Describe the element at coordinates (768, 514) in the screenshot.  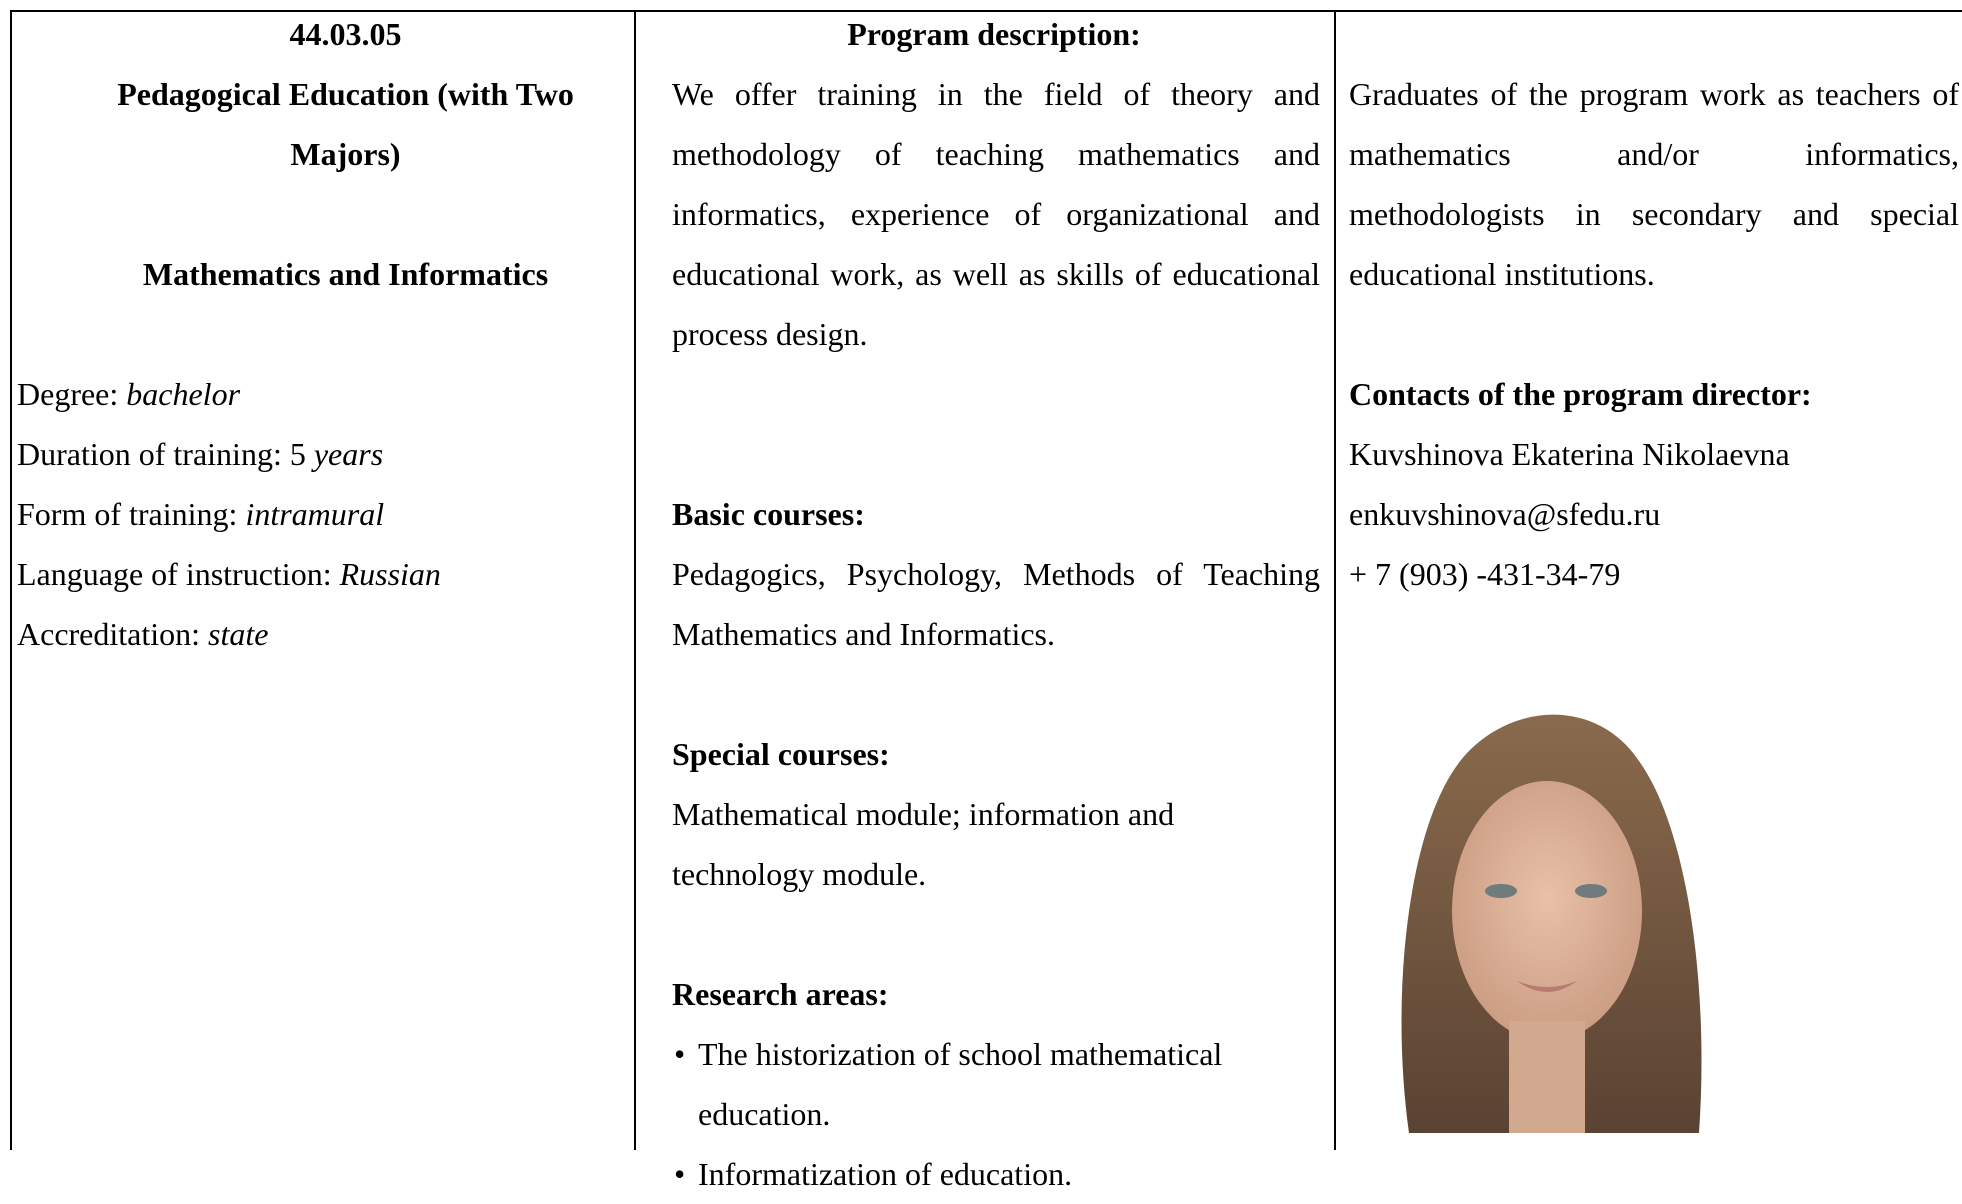
I see `basic-heading: Basic courses:` at that location.